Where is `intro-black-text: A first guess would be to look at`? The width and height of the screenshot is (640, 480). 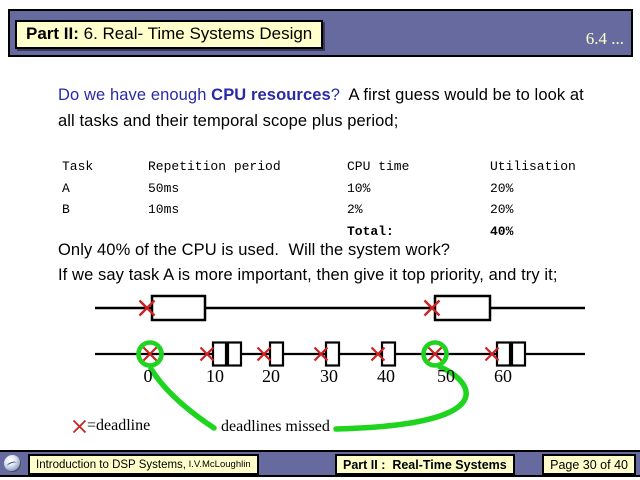 intro-black-text: A first guess would be to look at is located at coordinates (462, 95).